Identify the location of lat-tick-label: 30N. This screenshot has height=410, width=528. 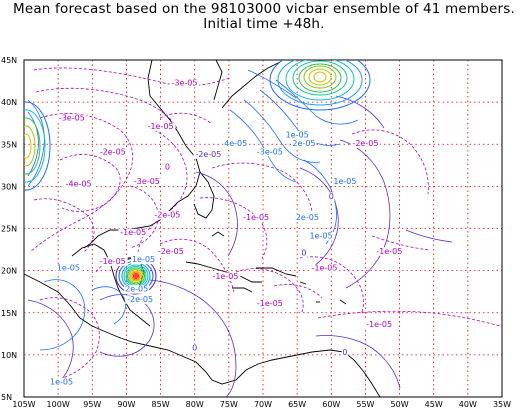
(9, 186).